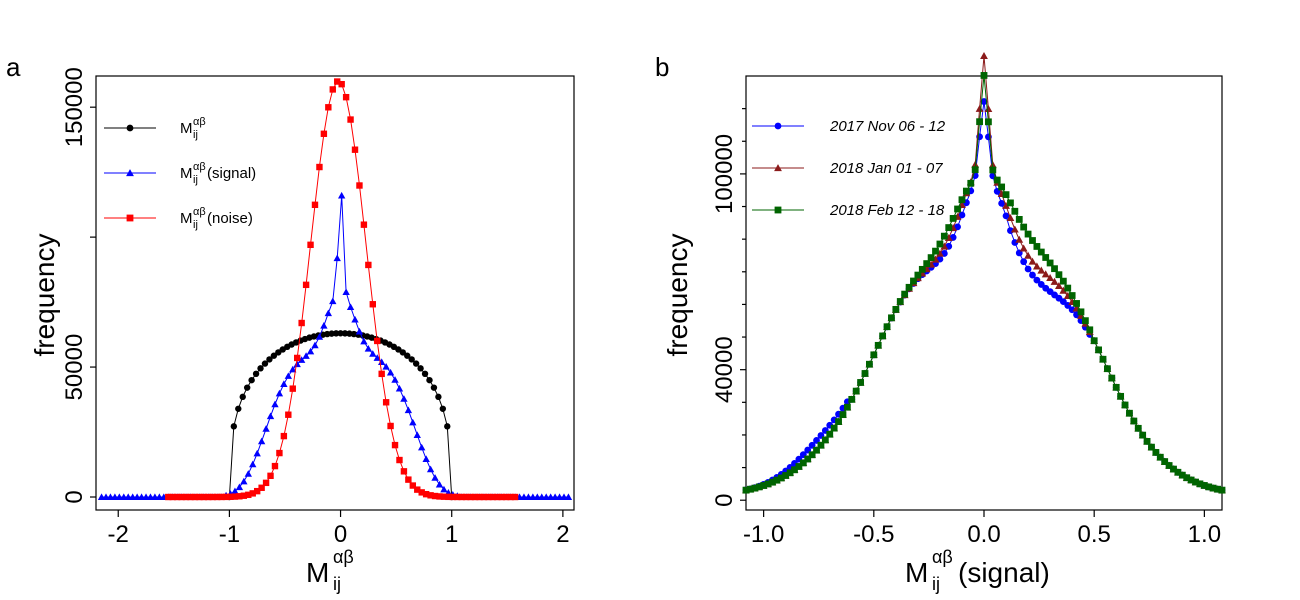  I want to click on panel-a-y-axis-label: frequency, so click(44, 295).